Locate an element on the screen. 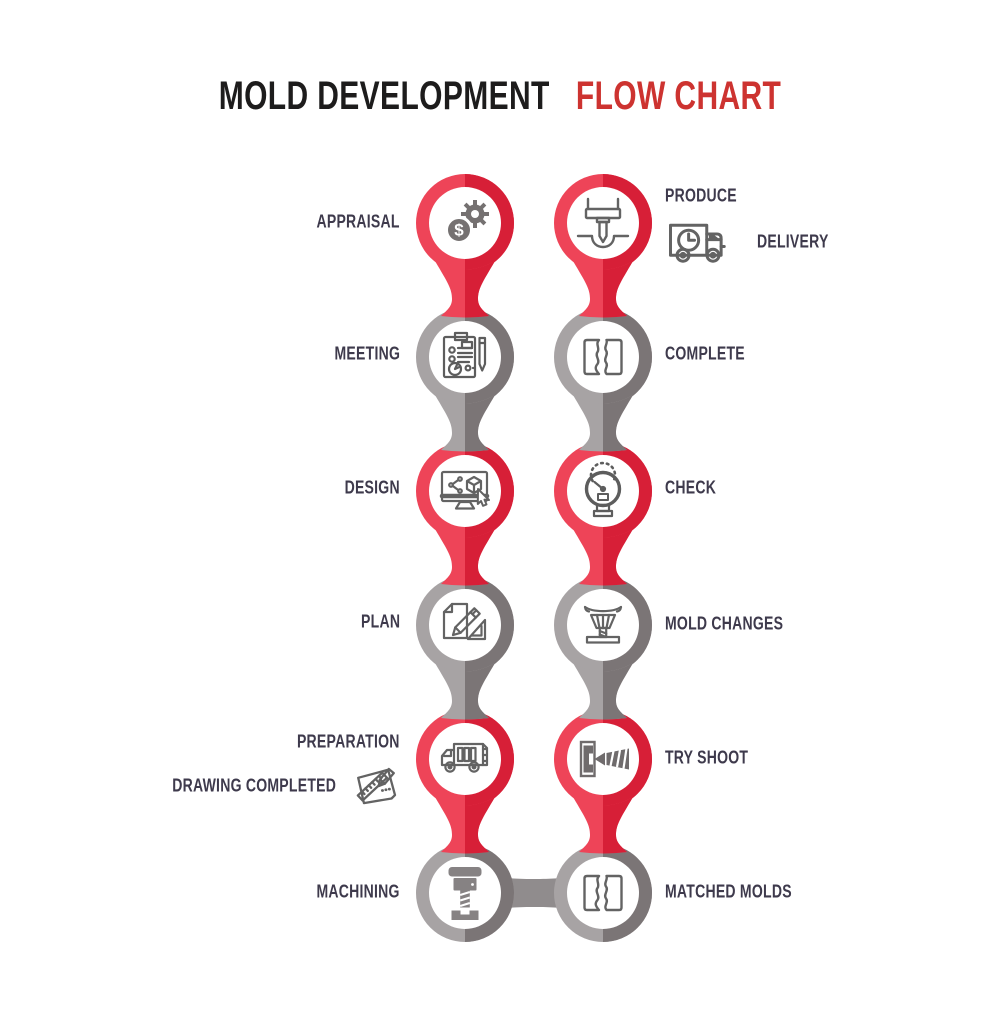  label-machining: MACHINING is located at coordinates (358, 891).